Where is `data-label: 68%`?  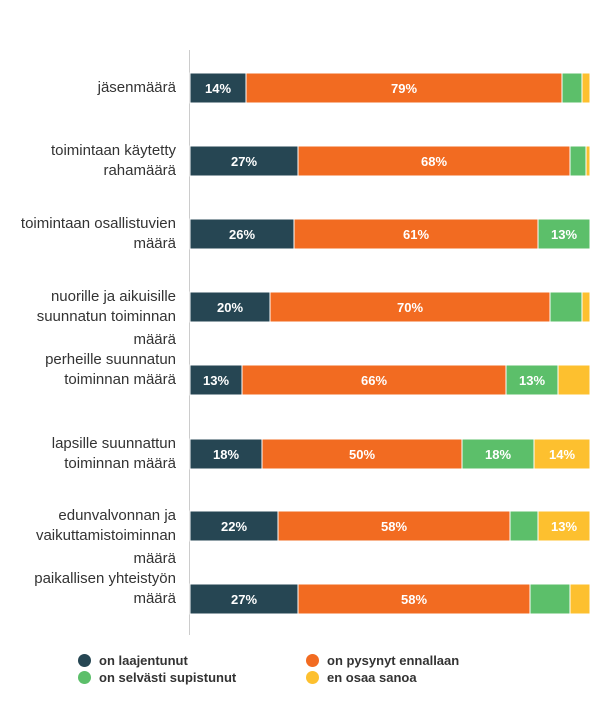 data-label: 68% is located at coordinates (434, 161).